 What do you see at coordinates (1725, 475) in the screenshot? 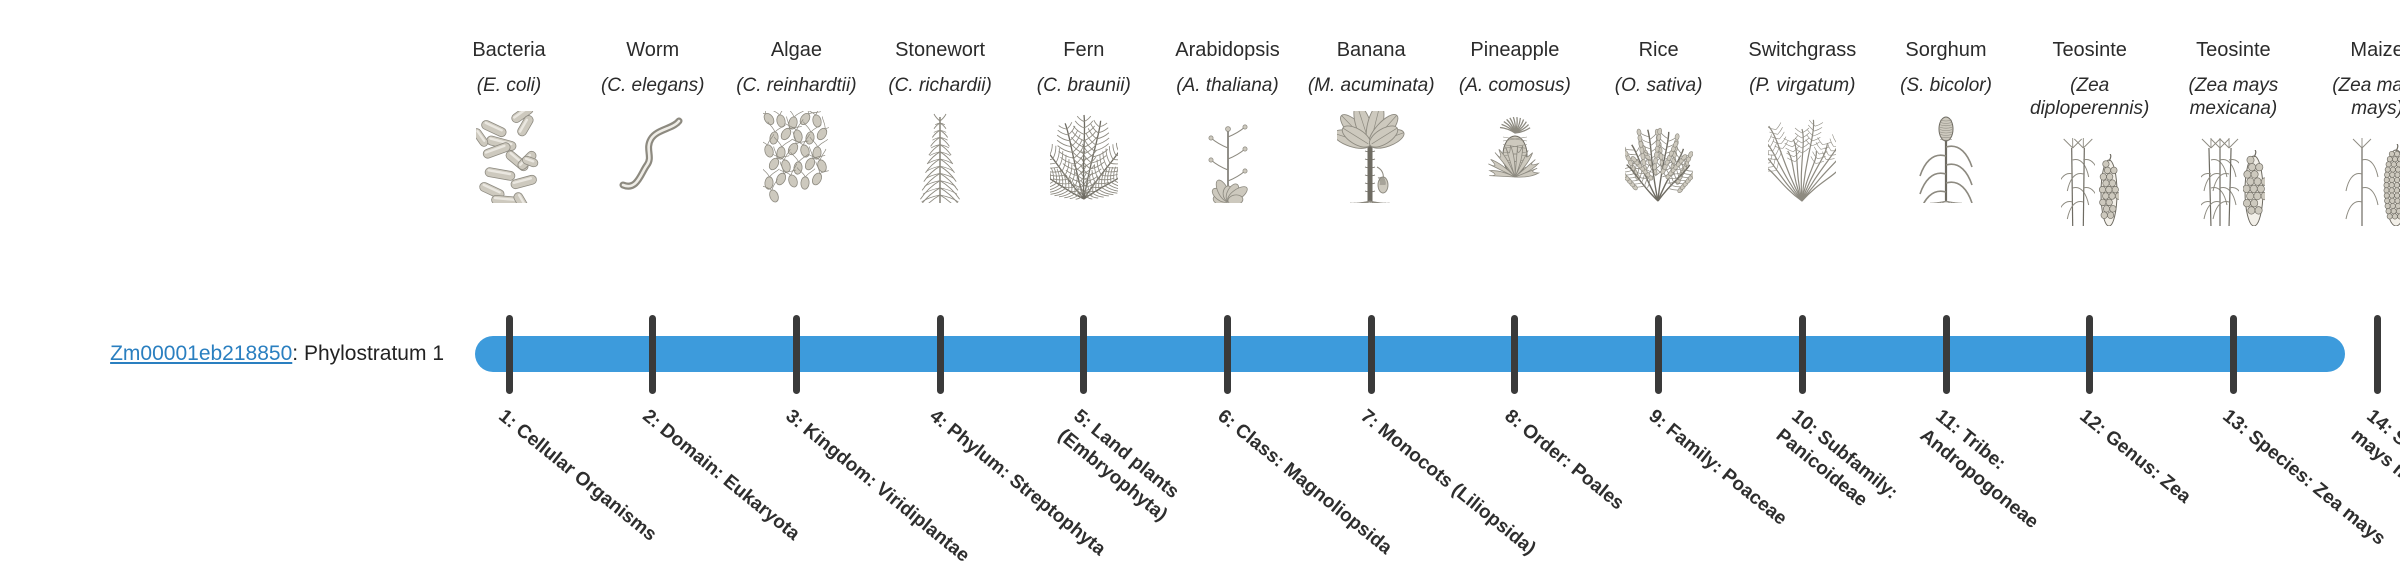
I see `phylostratum-rank-name: Family: Poaceae` at bounding box center [1725, 475].